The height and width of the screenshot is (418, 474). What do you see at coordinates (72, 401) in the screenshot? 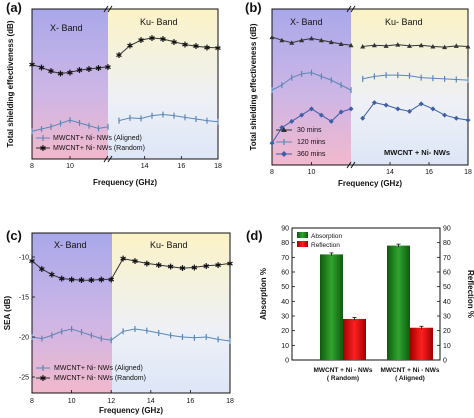
I see `panel-c-xtick-label-1: 10` at bounding box center [72, 401].